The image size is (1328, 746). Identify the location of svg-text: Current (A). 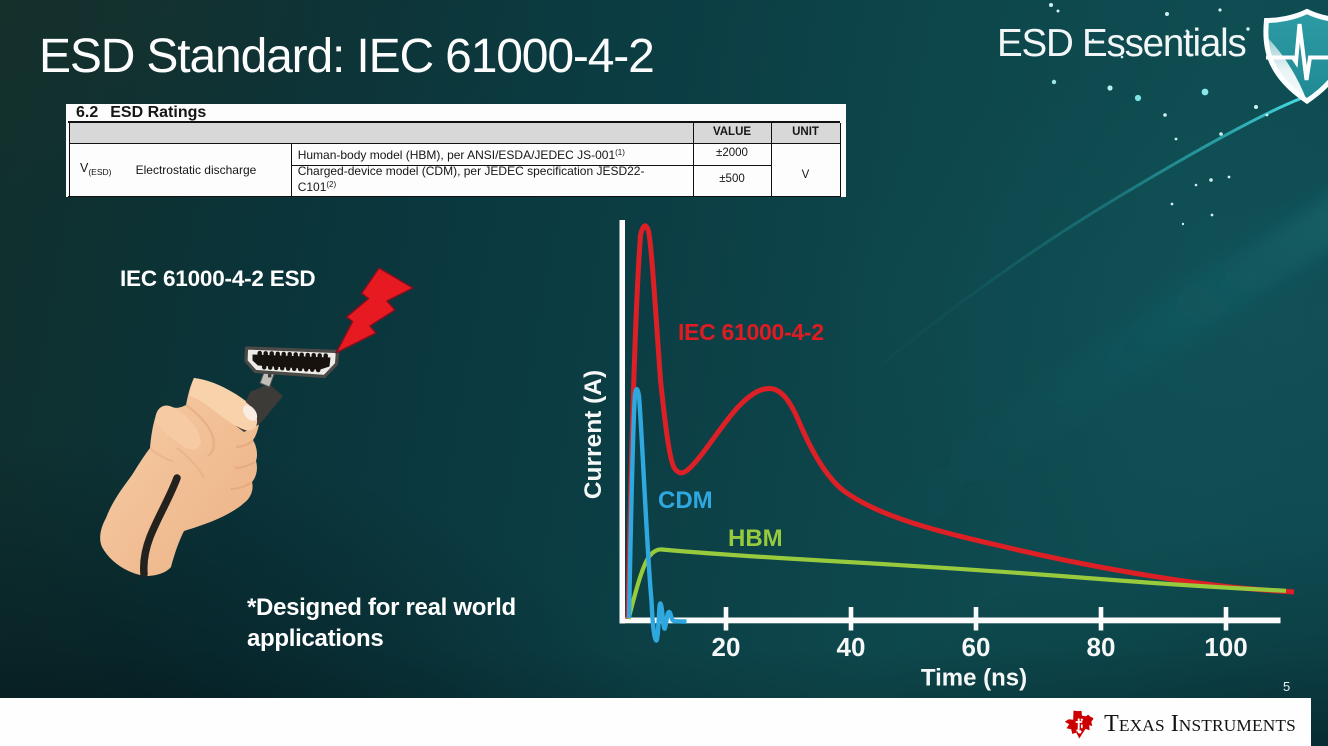
(593, 434).